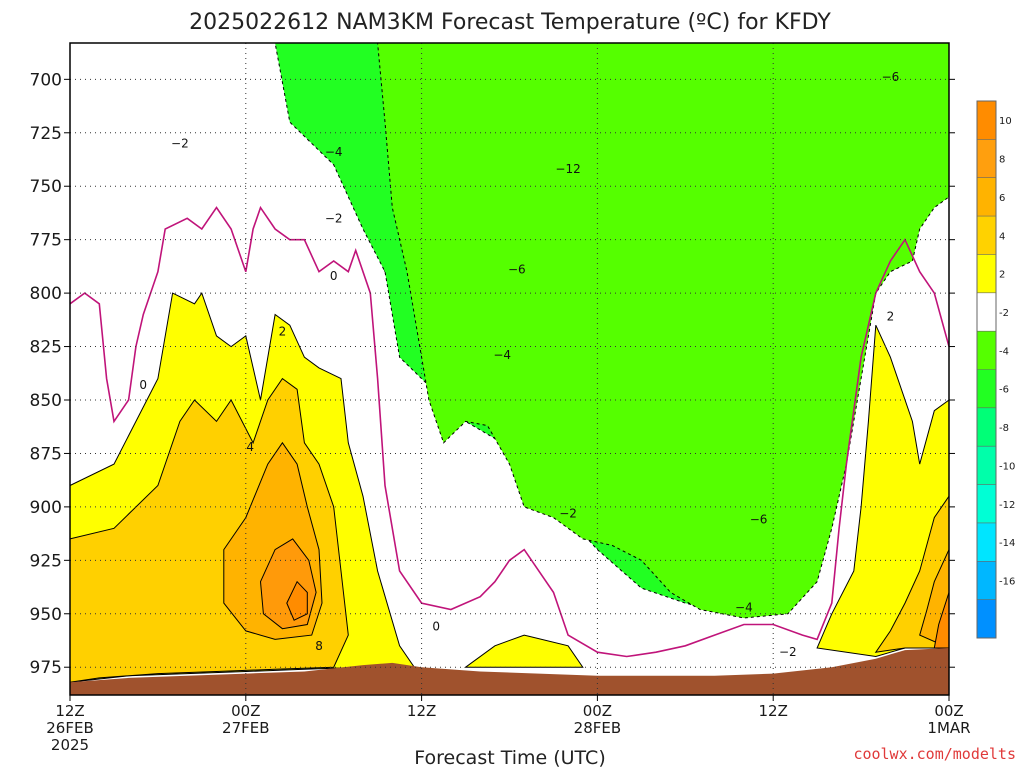 The width and height of the screenshot is (1024, 768). What do you see at coordinates (1007, 466) in the screenshot?
I see `colorbar-label: -10` at bounding box center [1007, 466].